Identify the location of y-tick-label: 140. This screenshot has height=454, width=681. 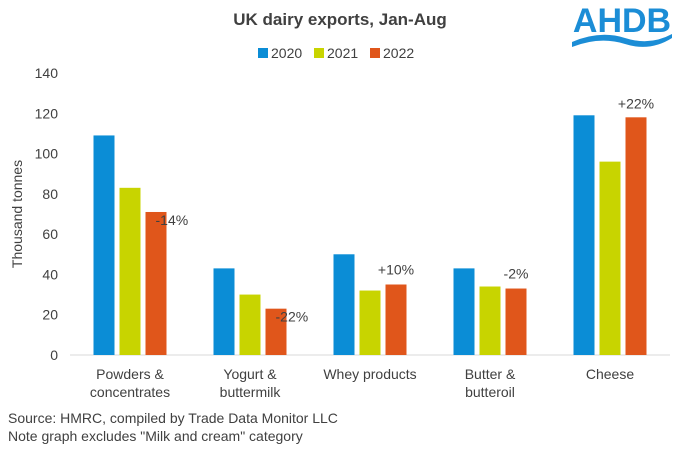
(47, 73).